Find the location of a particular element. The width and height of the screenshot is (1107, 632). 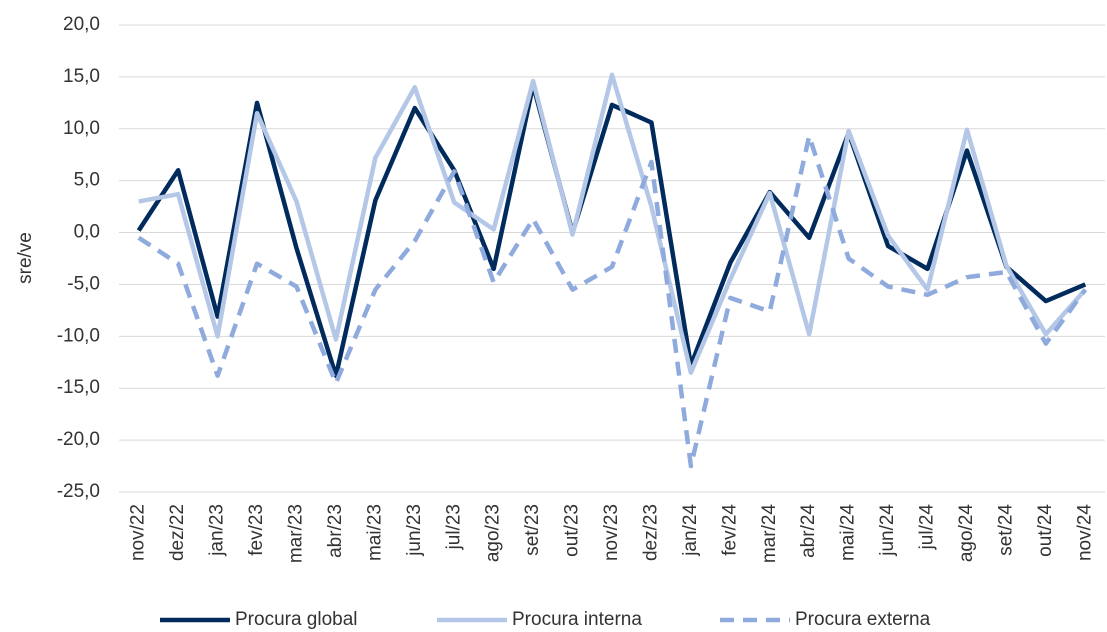

x-tick-label: abr/23 is located at coordinates (335, 531).